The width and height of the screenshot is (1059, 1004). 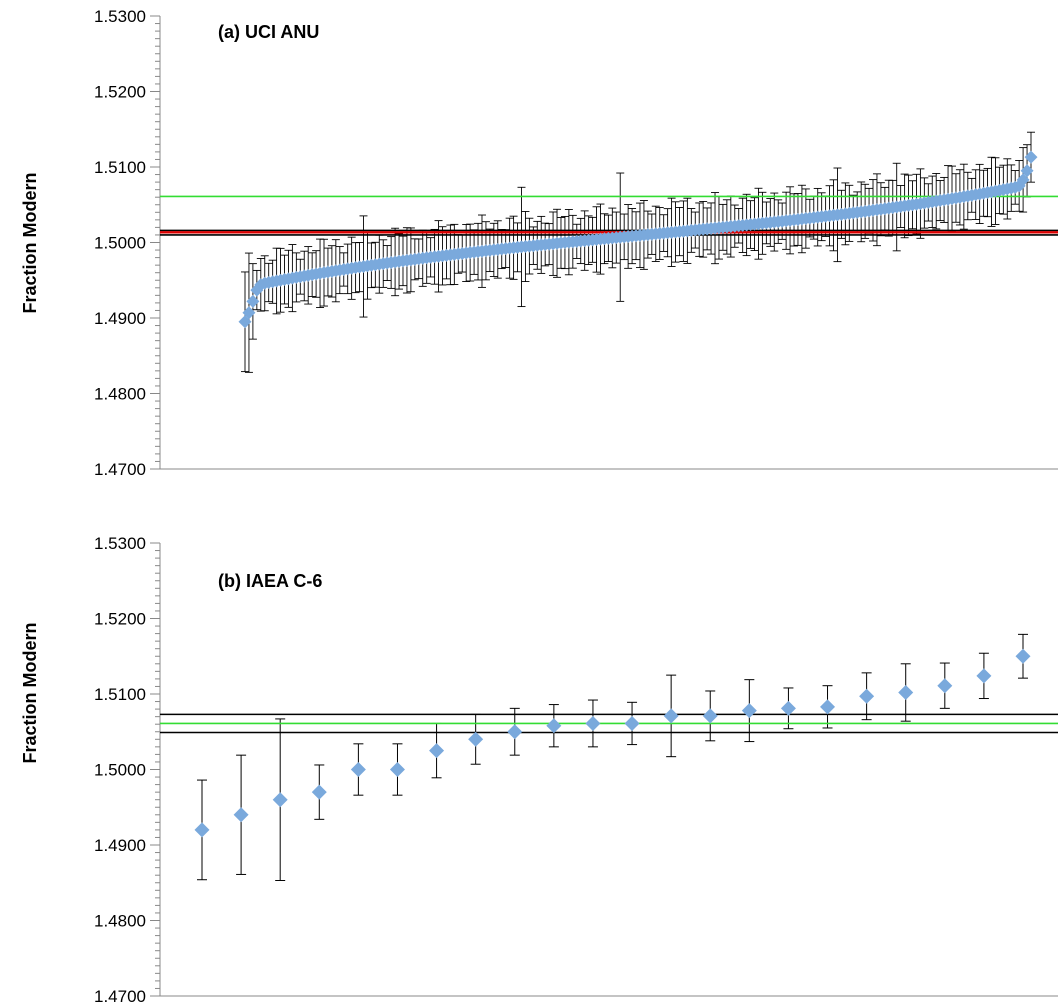 I want to click on y-axis-label-b: Fraction Modern, so click(x=30, y=692).